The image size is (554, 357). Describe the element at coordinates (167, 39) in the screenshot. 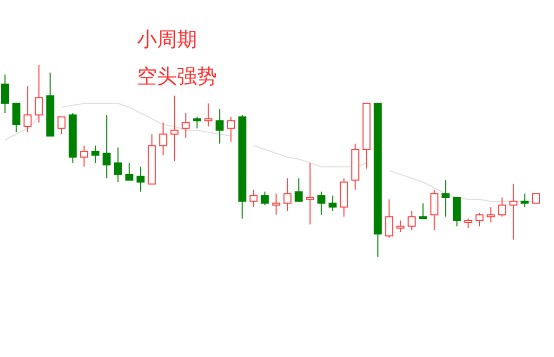

I see `text: 小周期` at that location.